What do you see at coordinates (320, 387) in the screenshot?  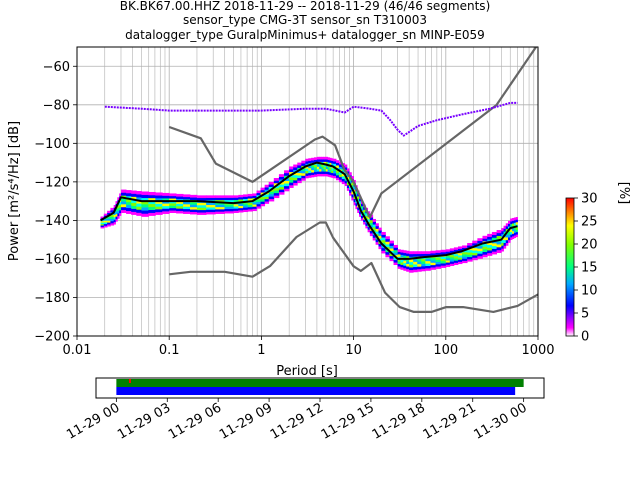 I see `timeline-bars` at bounding box center [320, 387].